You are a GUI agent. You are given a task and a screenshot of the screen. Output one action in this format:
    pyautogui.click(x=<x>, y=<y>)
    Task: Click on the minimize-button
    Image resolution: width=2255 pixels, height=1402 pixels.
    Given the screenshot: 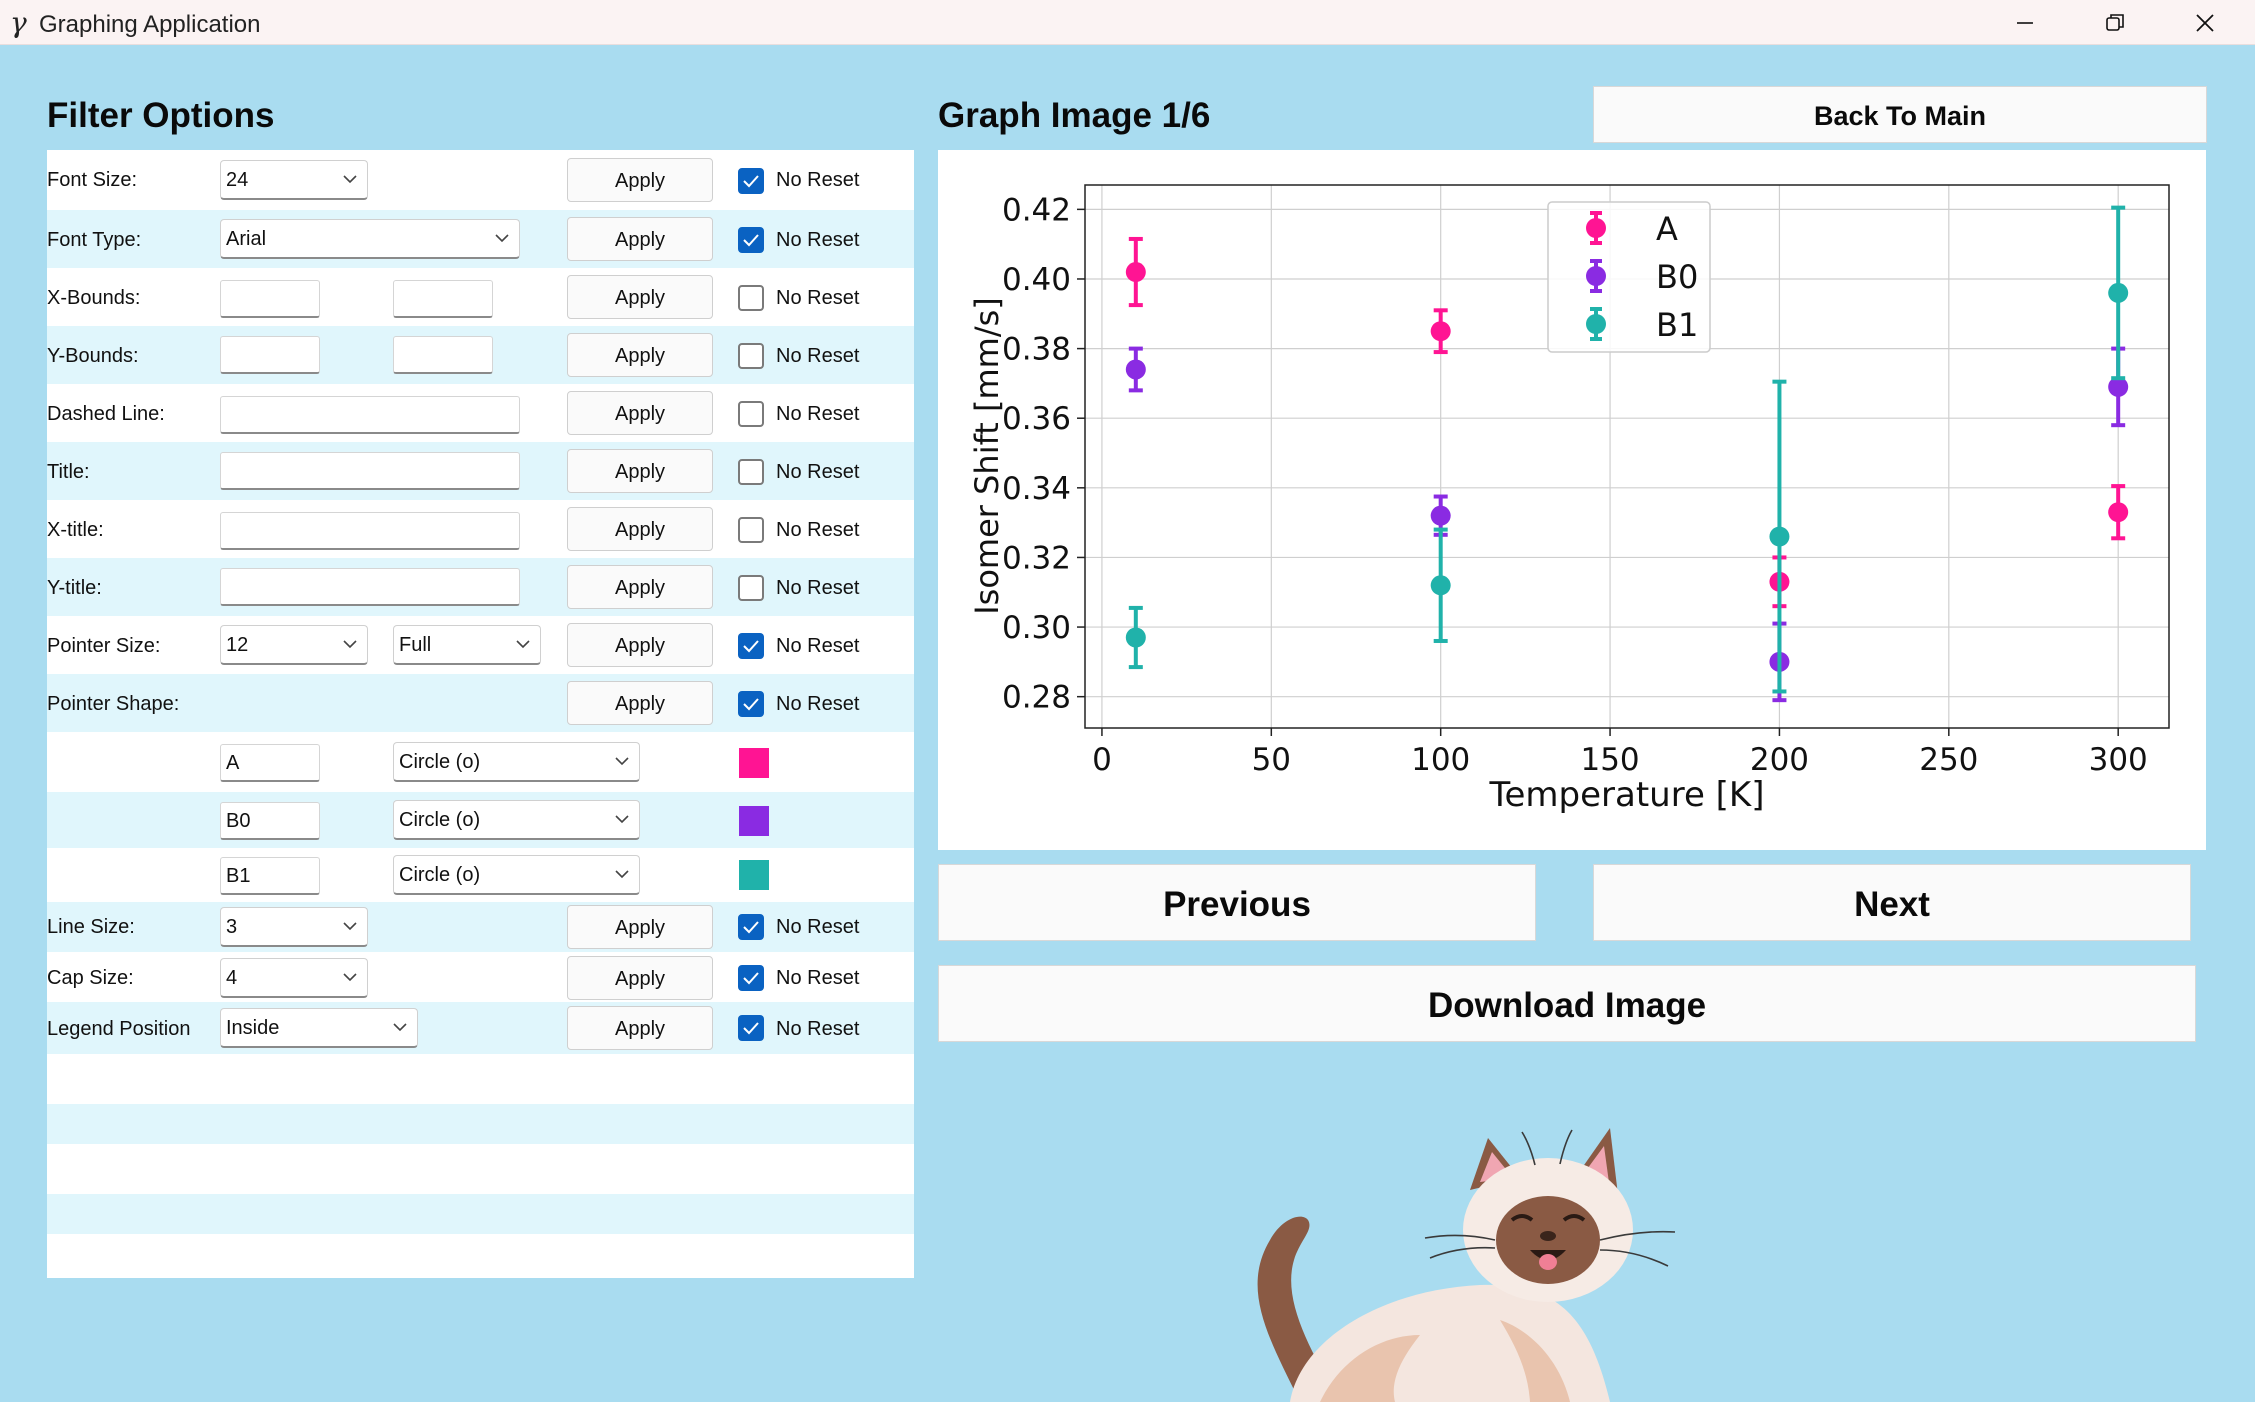 What is the action you would take?
    pyautogui.click(x=2025, y=22)
    